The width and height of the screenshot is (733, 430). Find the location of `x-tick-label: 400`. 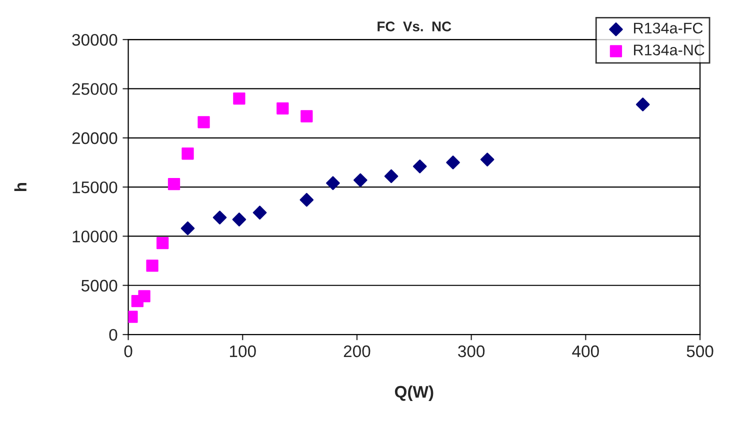

x-tick-label: 400 is located at coordinates (585, 351).